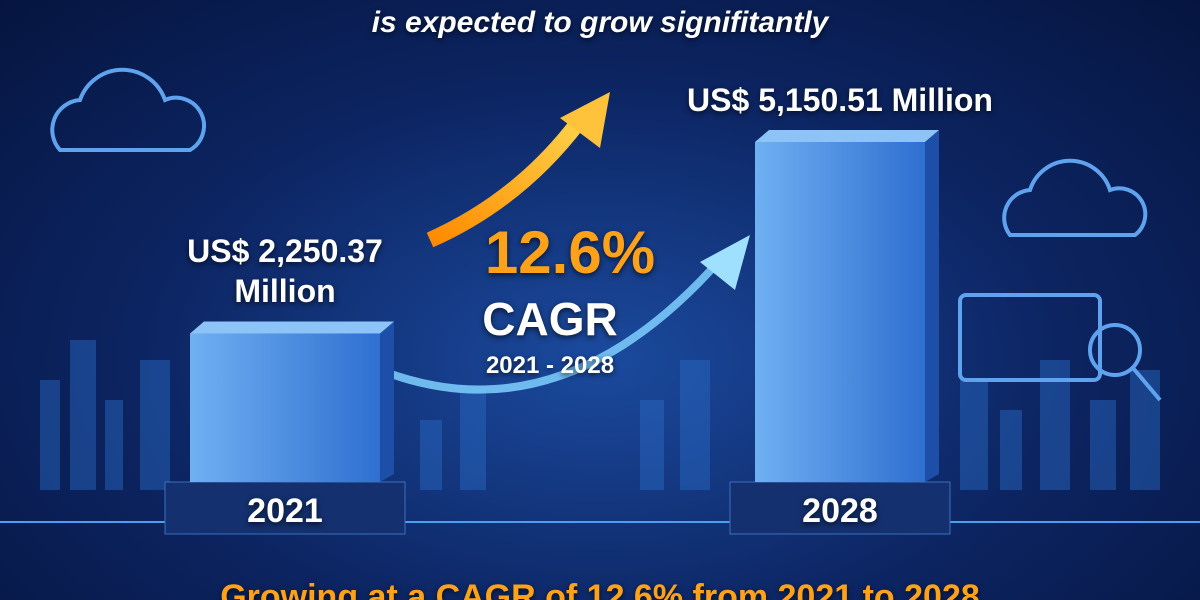 This screenshot has width=1200, height=600. What do you see at coordinates (285, 511) in the screenshot?
I see `category-label: 2021` at bounding box center [285, 511].